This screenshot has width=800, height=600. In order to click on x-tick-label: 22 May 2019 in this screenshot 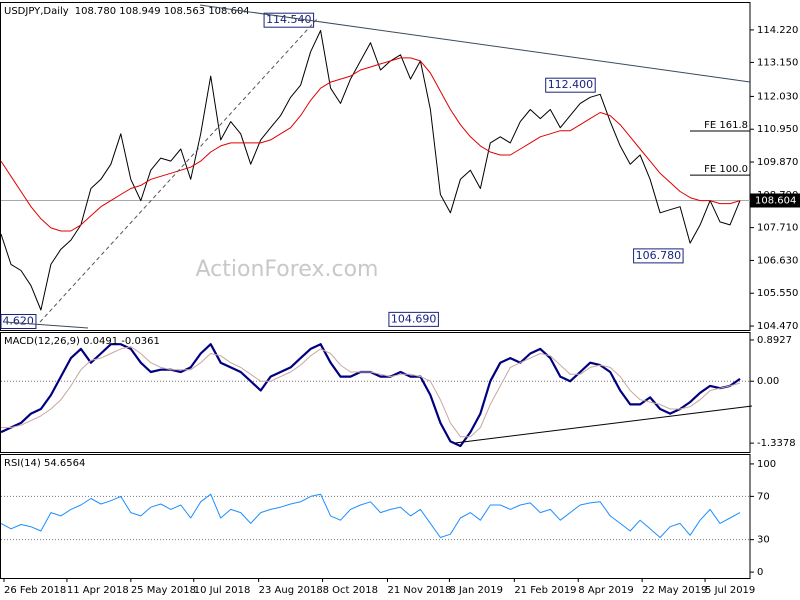, I will do `click(674, 590)`.